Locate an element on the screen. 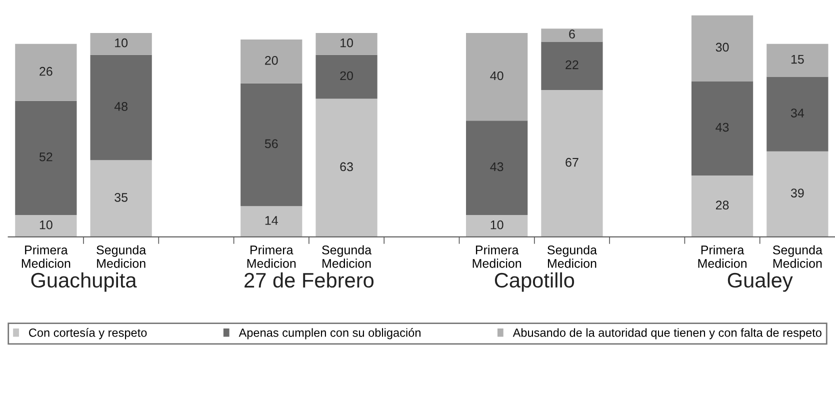 Image resolution: width=835 pixels, height=407 pixels. legend-label: Con cortesía y respeto is located at coordinates (88, 334).